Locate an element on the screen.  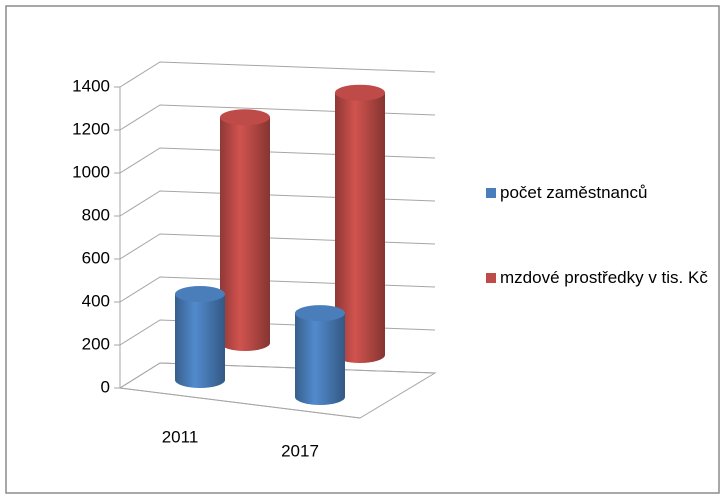
legend-item: mzdové prostředky v tis. Kč is located at coordinates (600, 278).